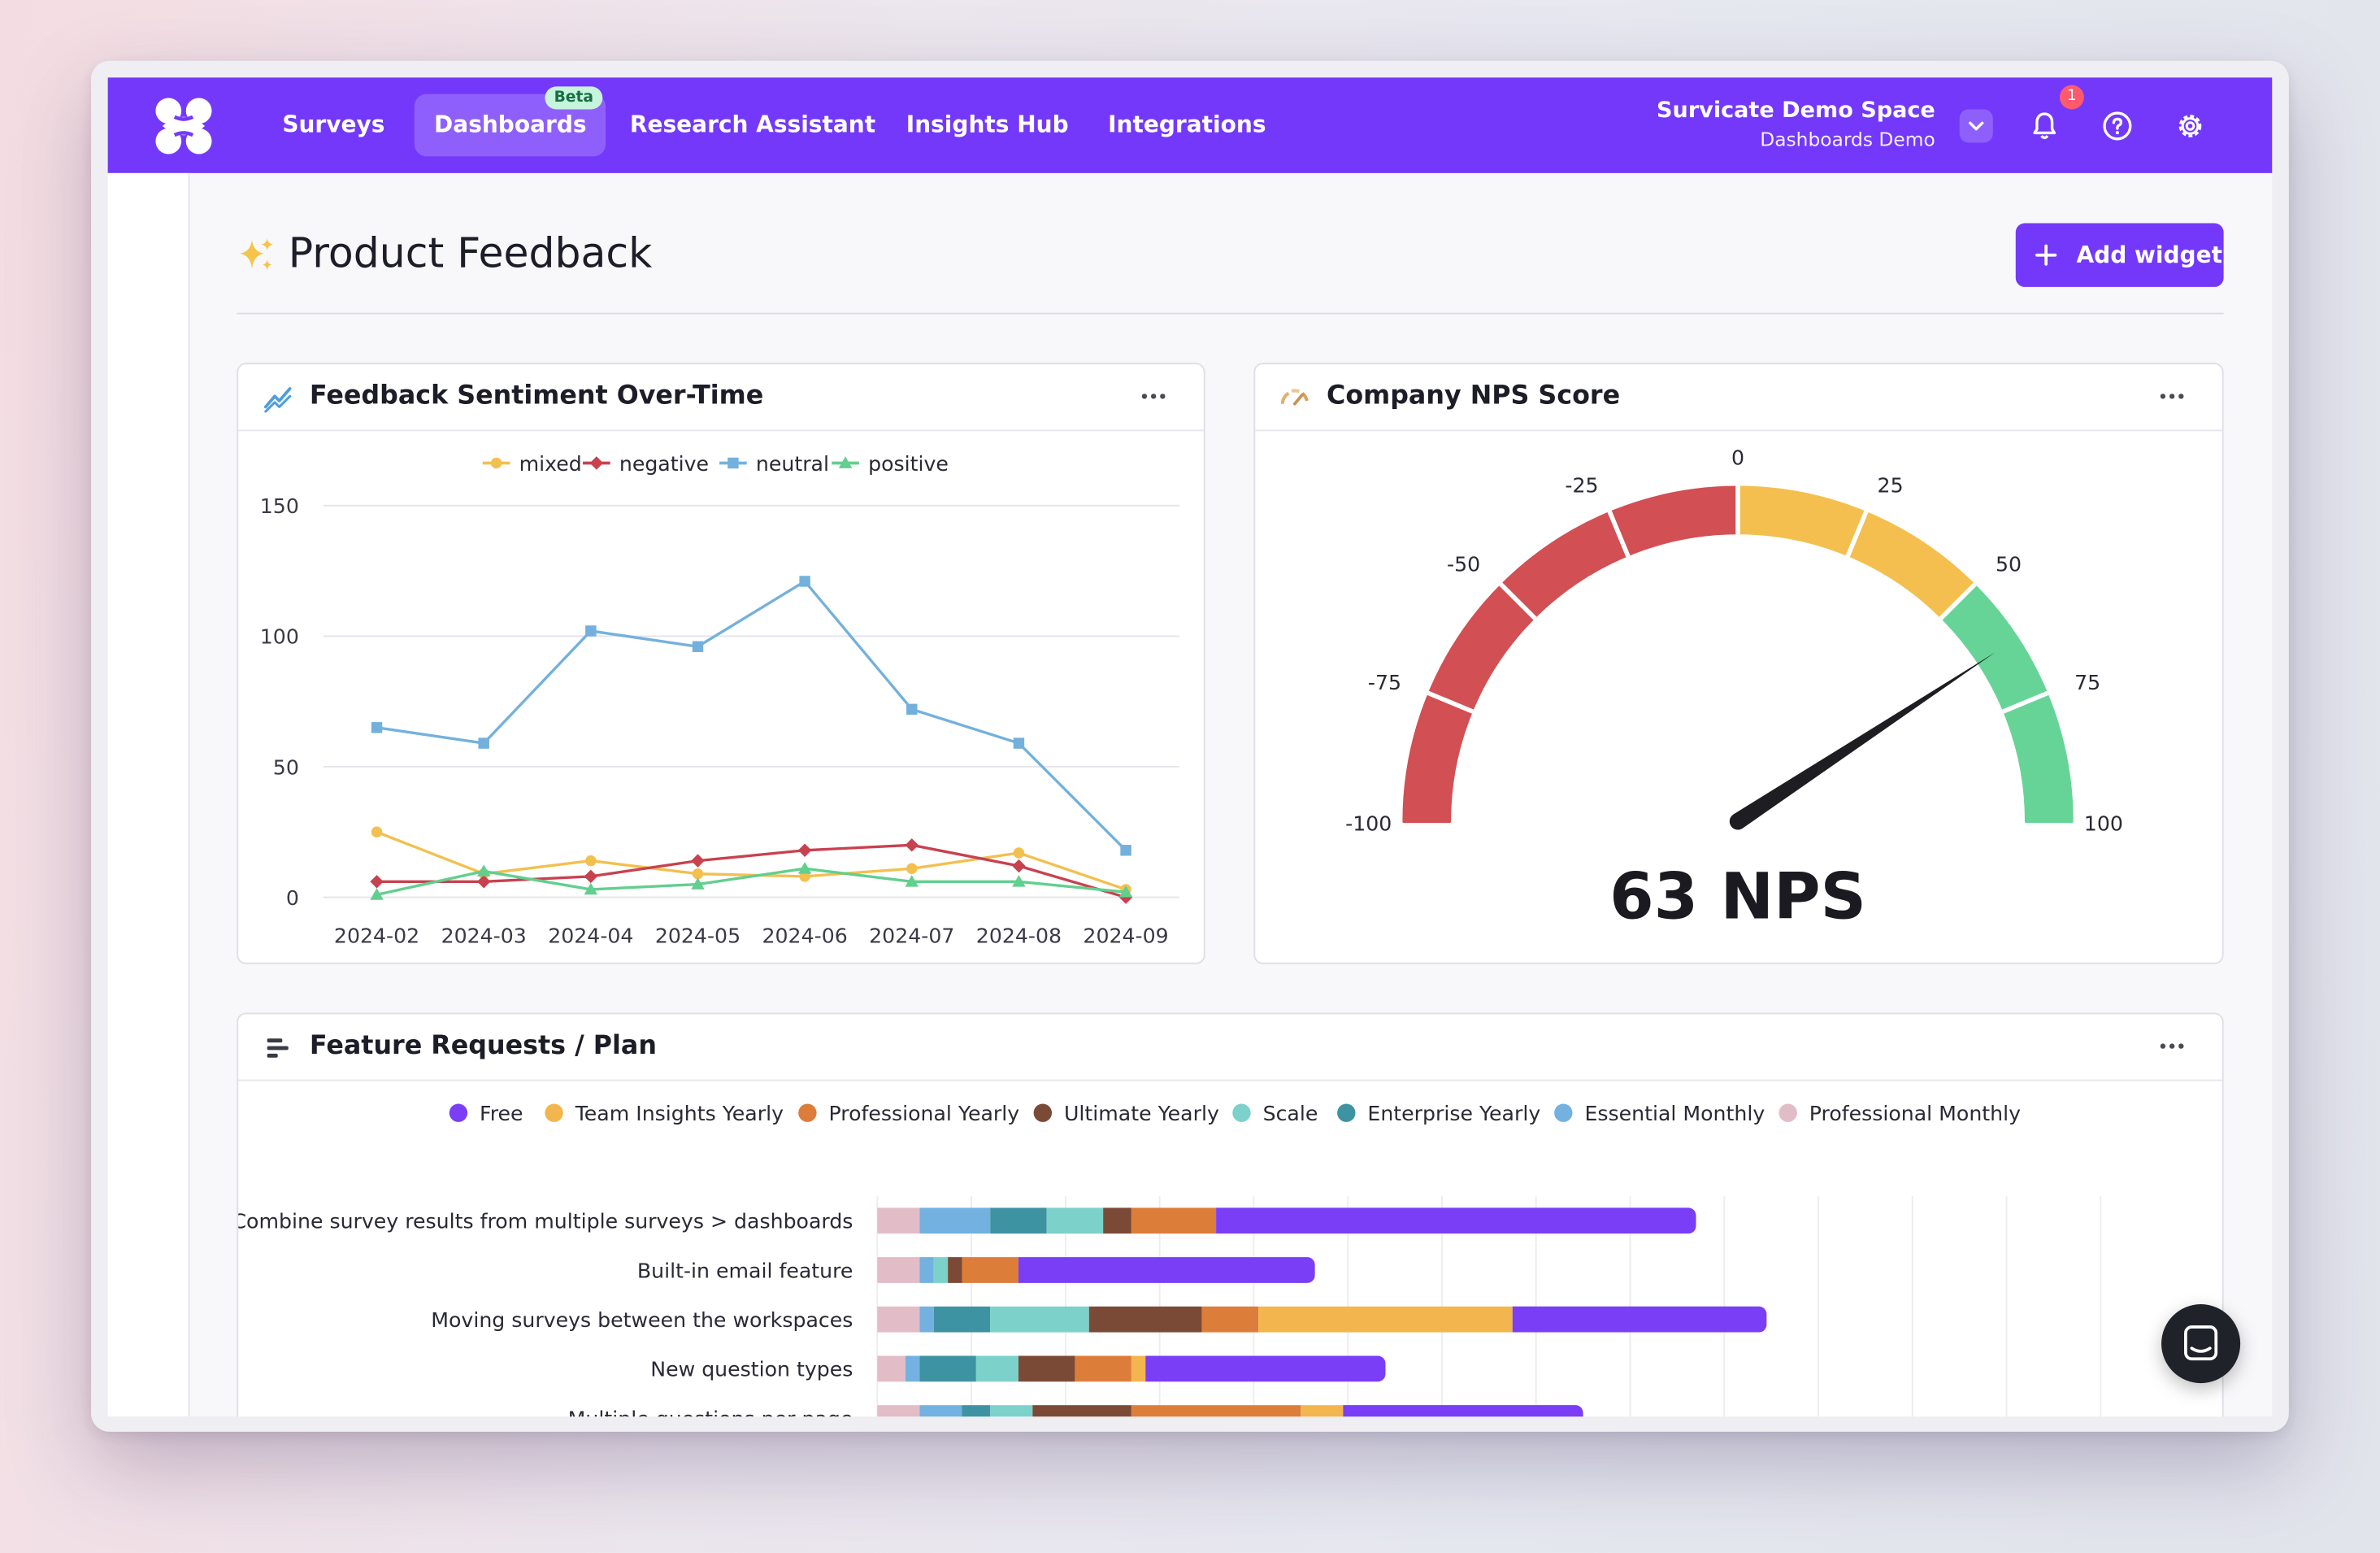  I want to click on title-divider, so click(1230, 313).